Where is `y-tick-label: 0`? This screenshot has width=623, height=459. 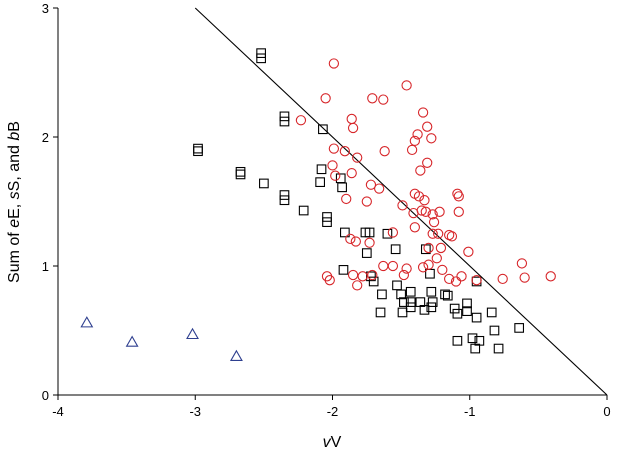 y-tick-label: 0 is located at coordinates (45, 395).